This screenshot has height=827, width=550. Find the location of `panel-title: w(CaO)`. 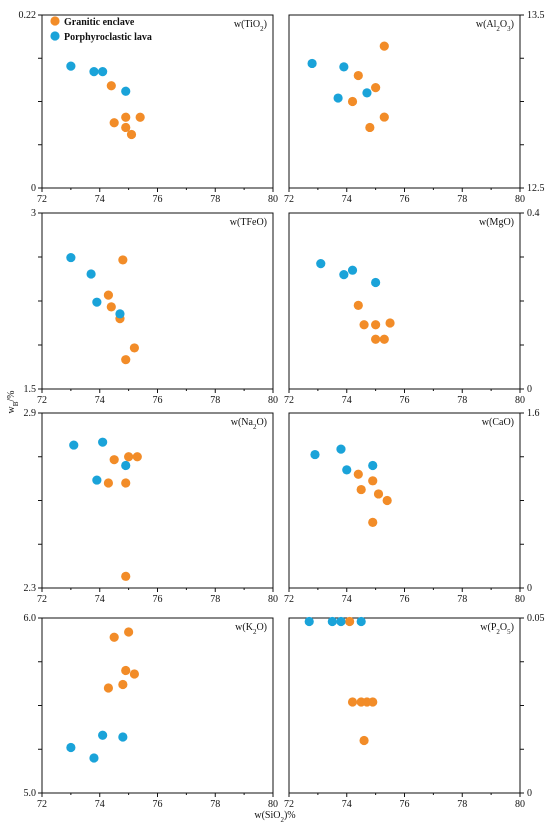

panel-title: w(CaO) is located at coordinates (498, 422).